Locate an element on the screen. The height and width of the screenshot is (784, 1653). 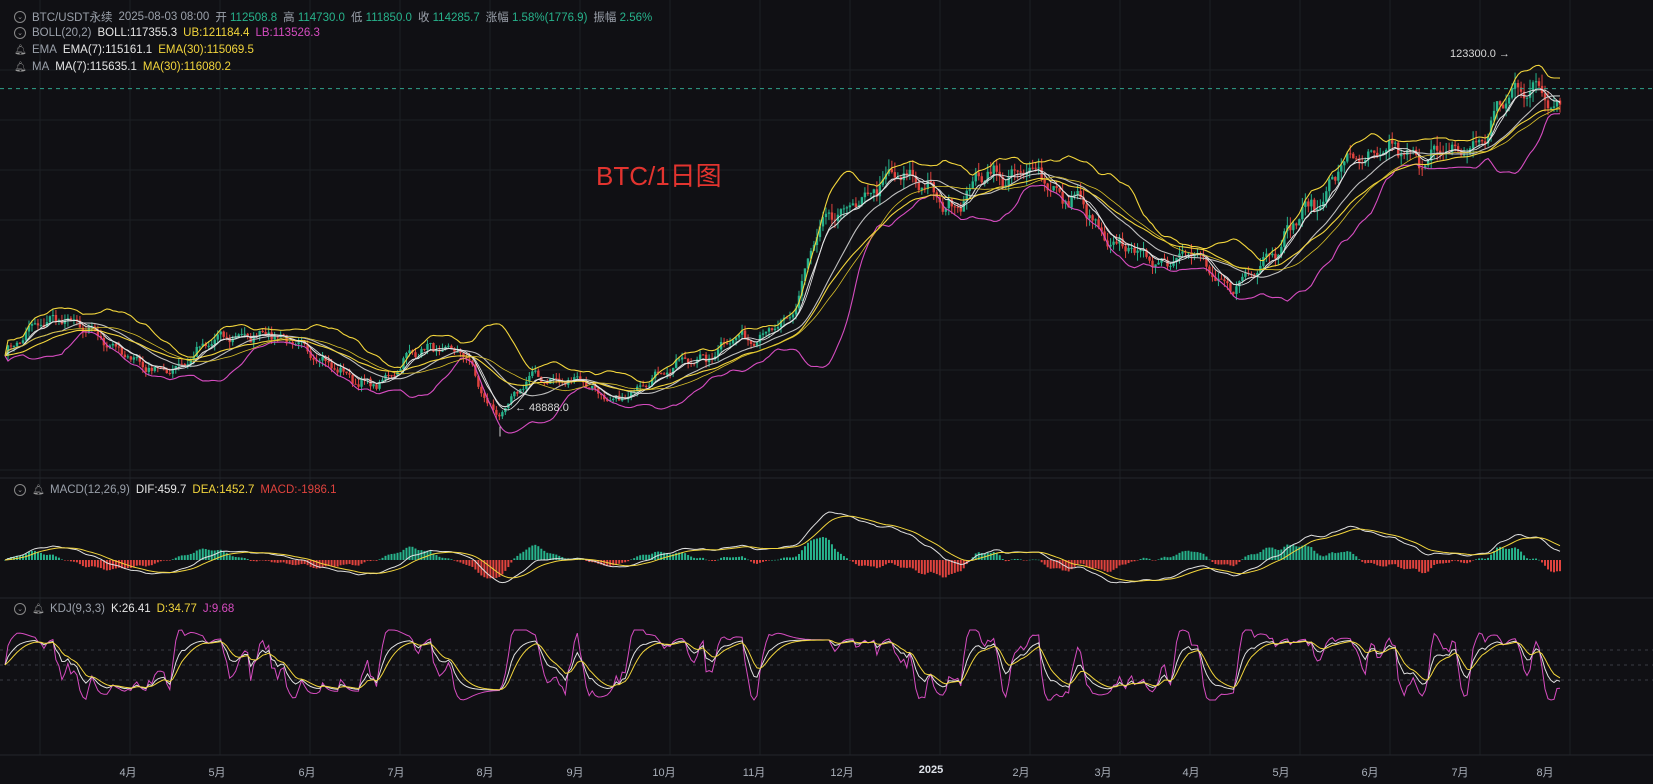
x-tick-label: 7月 is located at coordinates (1460, 773).